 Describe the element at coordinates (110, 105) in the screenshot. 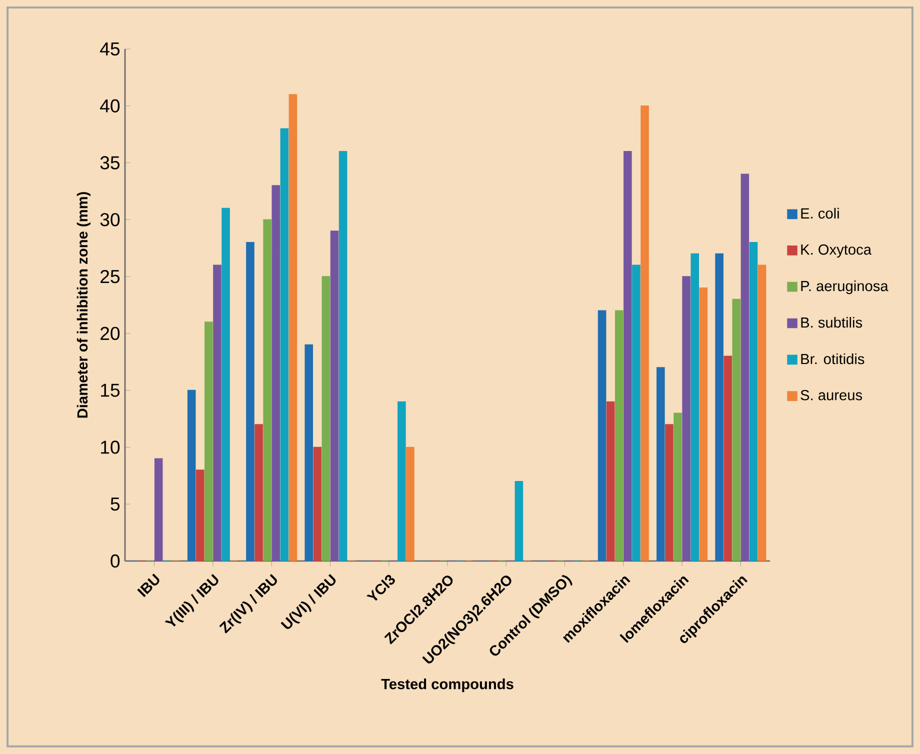

I see `y-tick-label: 40` at that location.